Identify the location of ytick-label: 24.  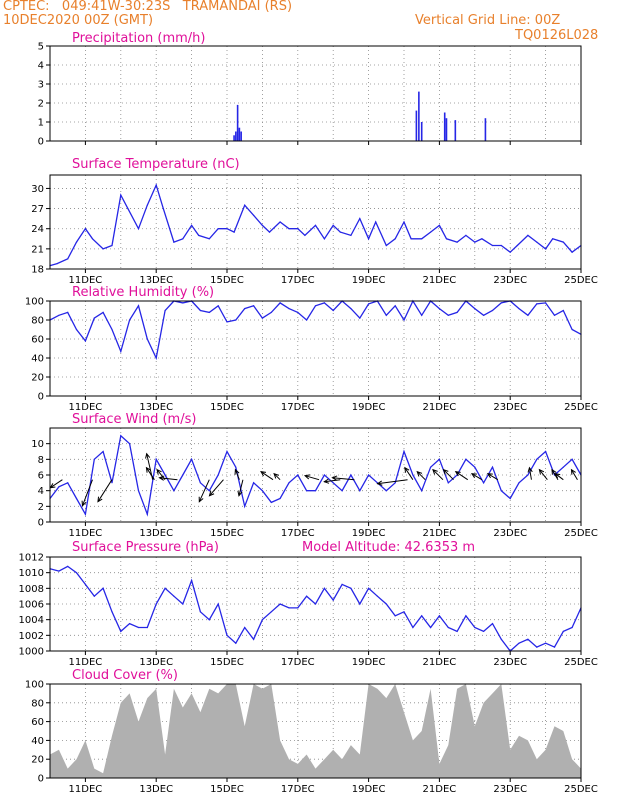
(37, 229).